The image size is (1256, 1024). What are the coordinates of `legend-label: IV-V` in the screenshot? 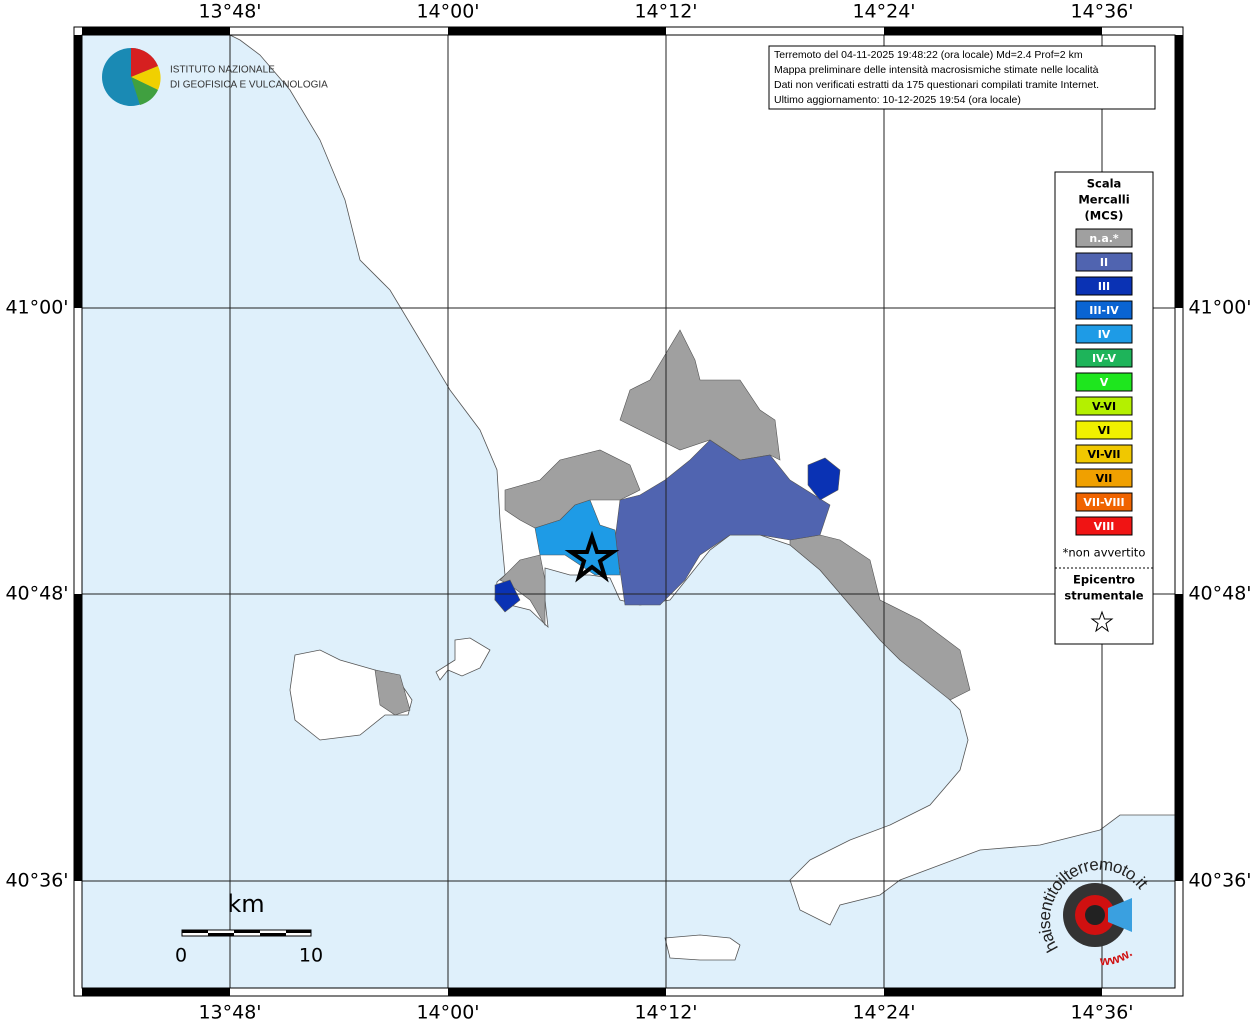 It's located at (1104, 358).